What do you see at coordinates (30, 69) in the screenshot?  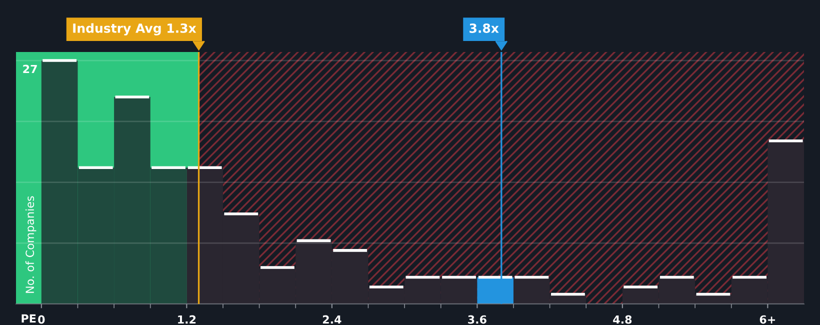 I see `annotation: 27` at bounding box center [30, 69].